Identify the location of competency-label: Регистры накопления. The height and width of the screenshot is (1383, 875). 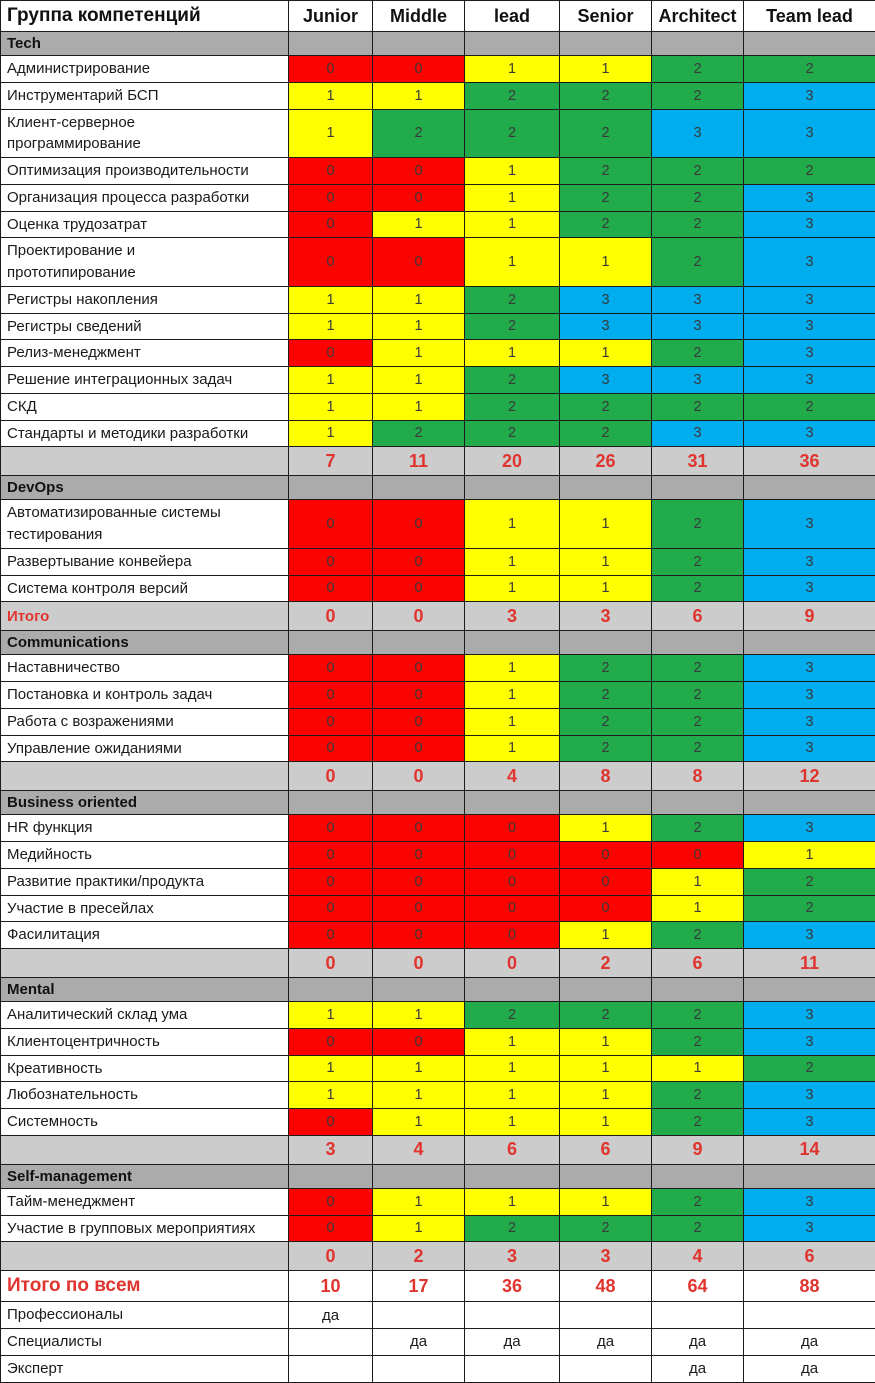
(145, 299).